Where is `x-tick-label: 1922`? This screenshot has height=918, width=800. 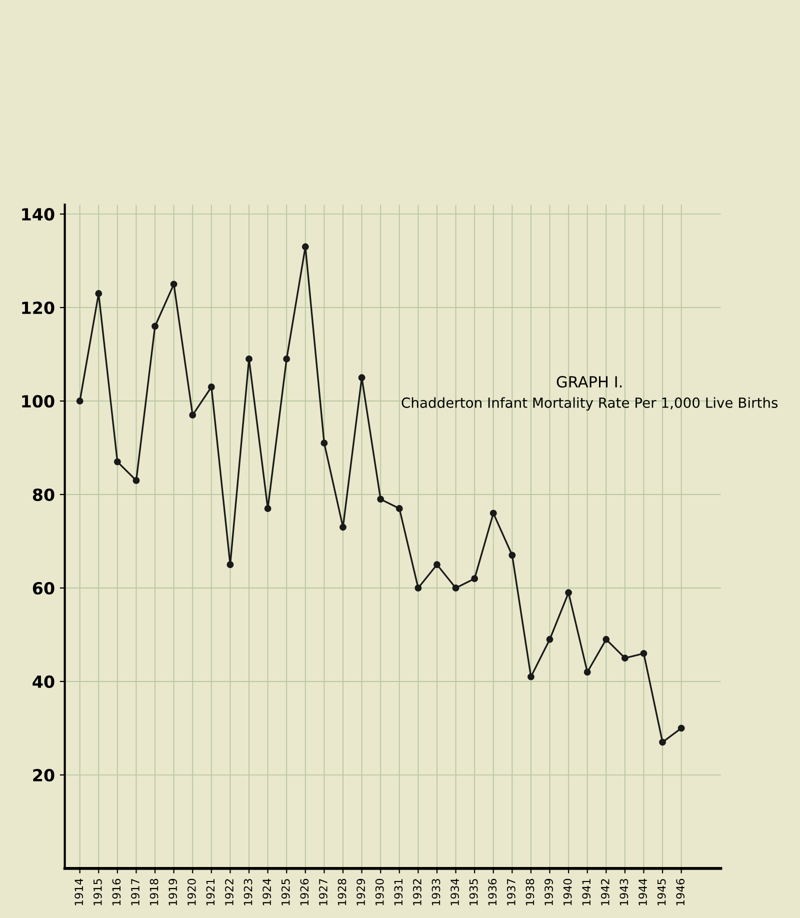 x-tick-label: 1922 is located at coordinates (229, 892).